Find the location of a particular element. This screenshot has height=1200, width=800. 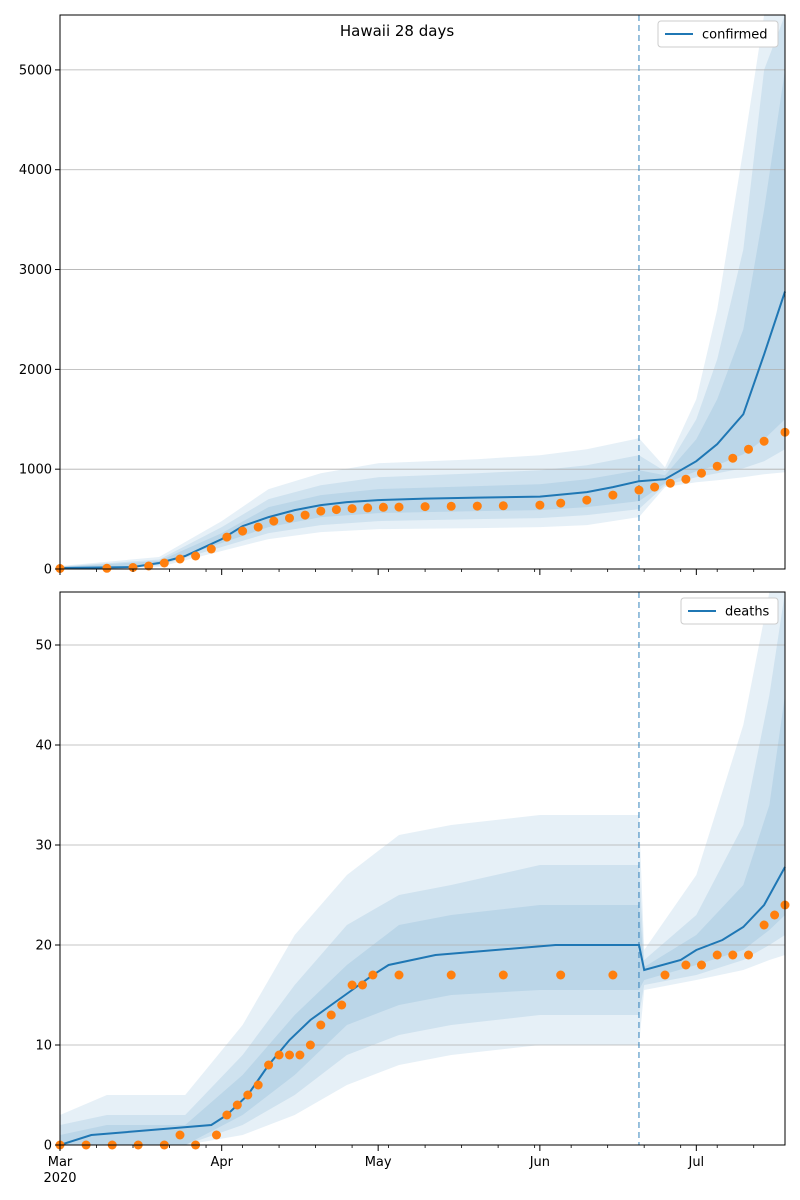

deaths-ytick-label: 40 is located at coordinates (43, 746).